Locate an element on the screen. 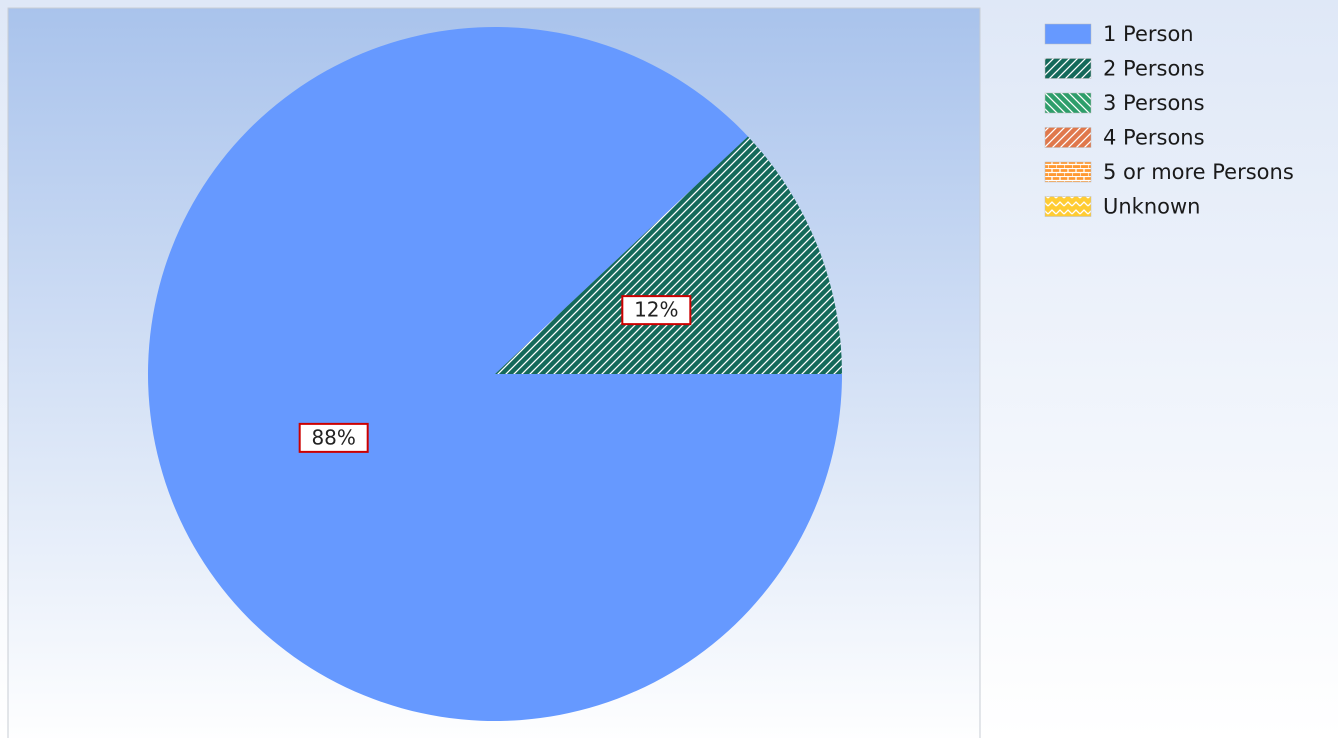  data-label: 88% is located at coordinates (333, 437).